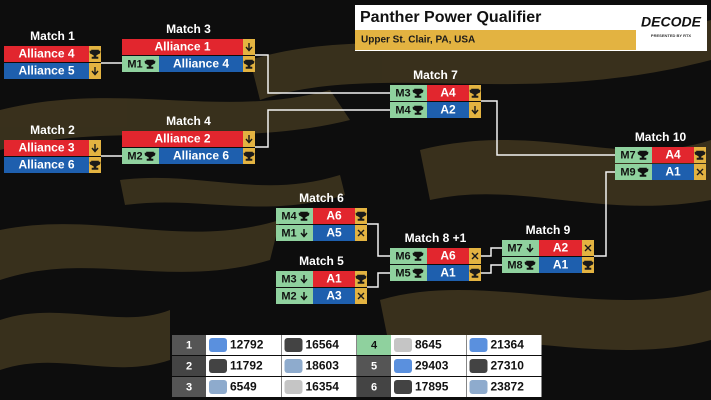  Describe the element at coordinates (247, 345) in the screenshot. I see `team-number: 12792` at that location.